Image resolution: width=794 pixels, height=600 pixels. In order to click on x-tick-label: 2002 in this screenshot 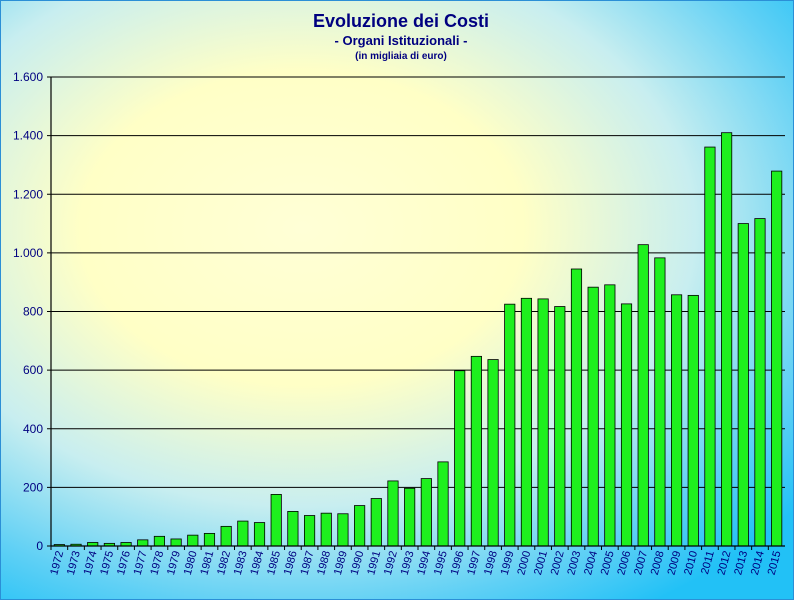, I will do `click(558, 563)`.